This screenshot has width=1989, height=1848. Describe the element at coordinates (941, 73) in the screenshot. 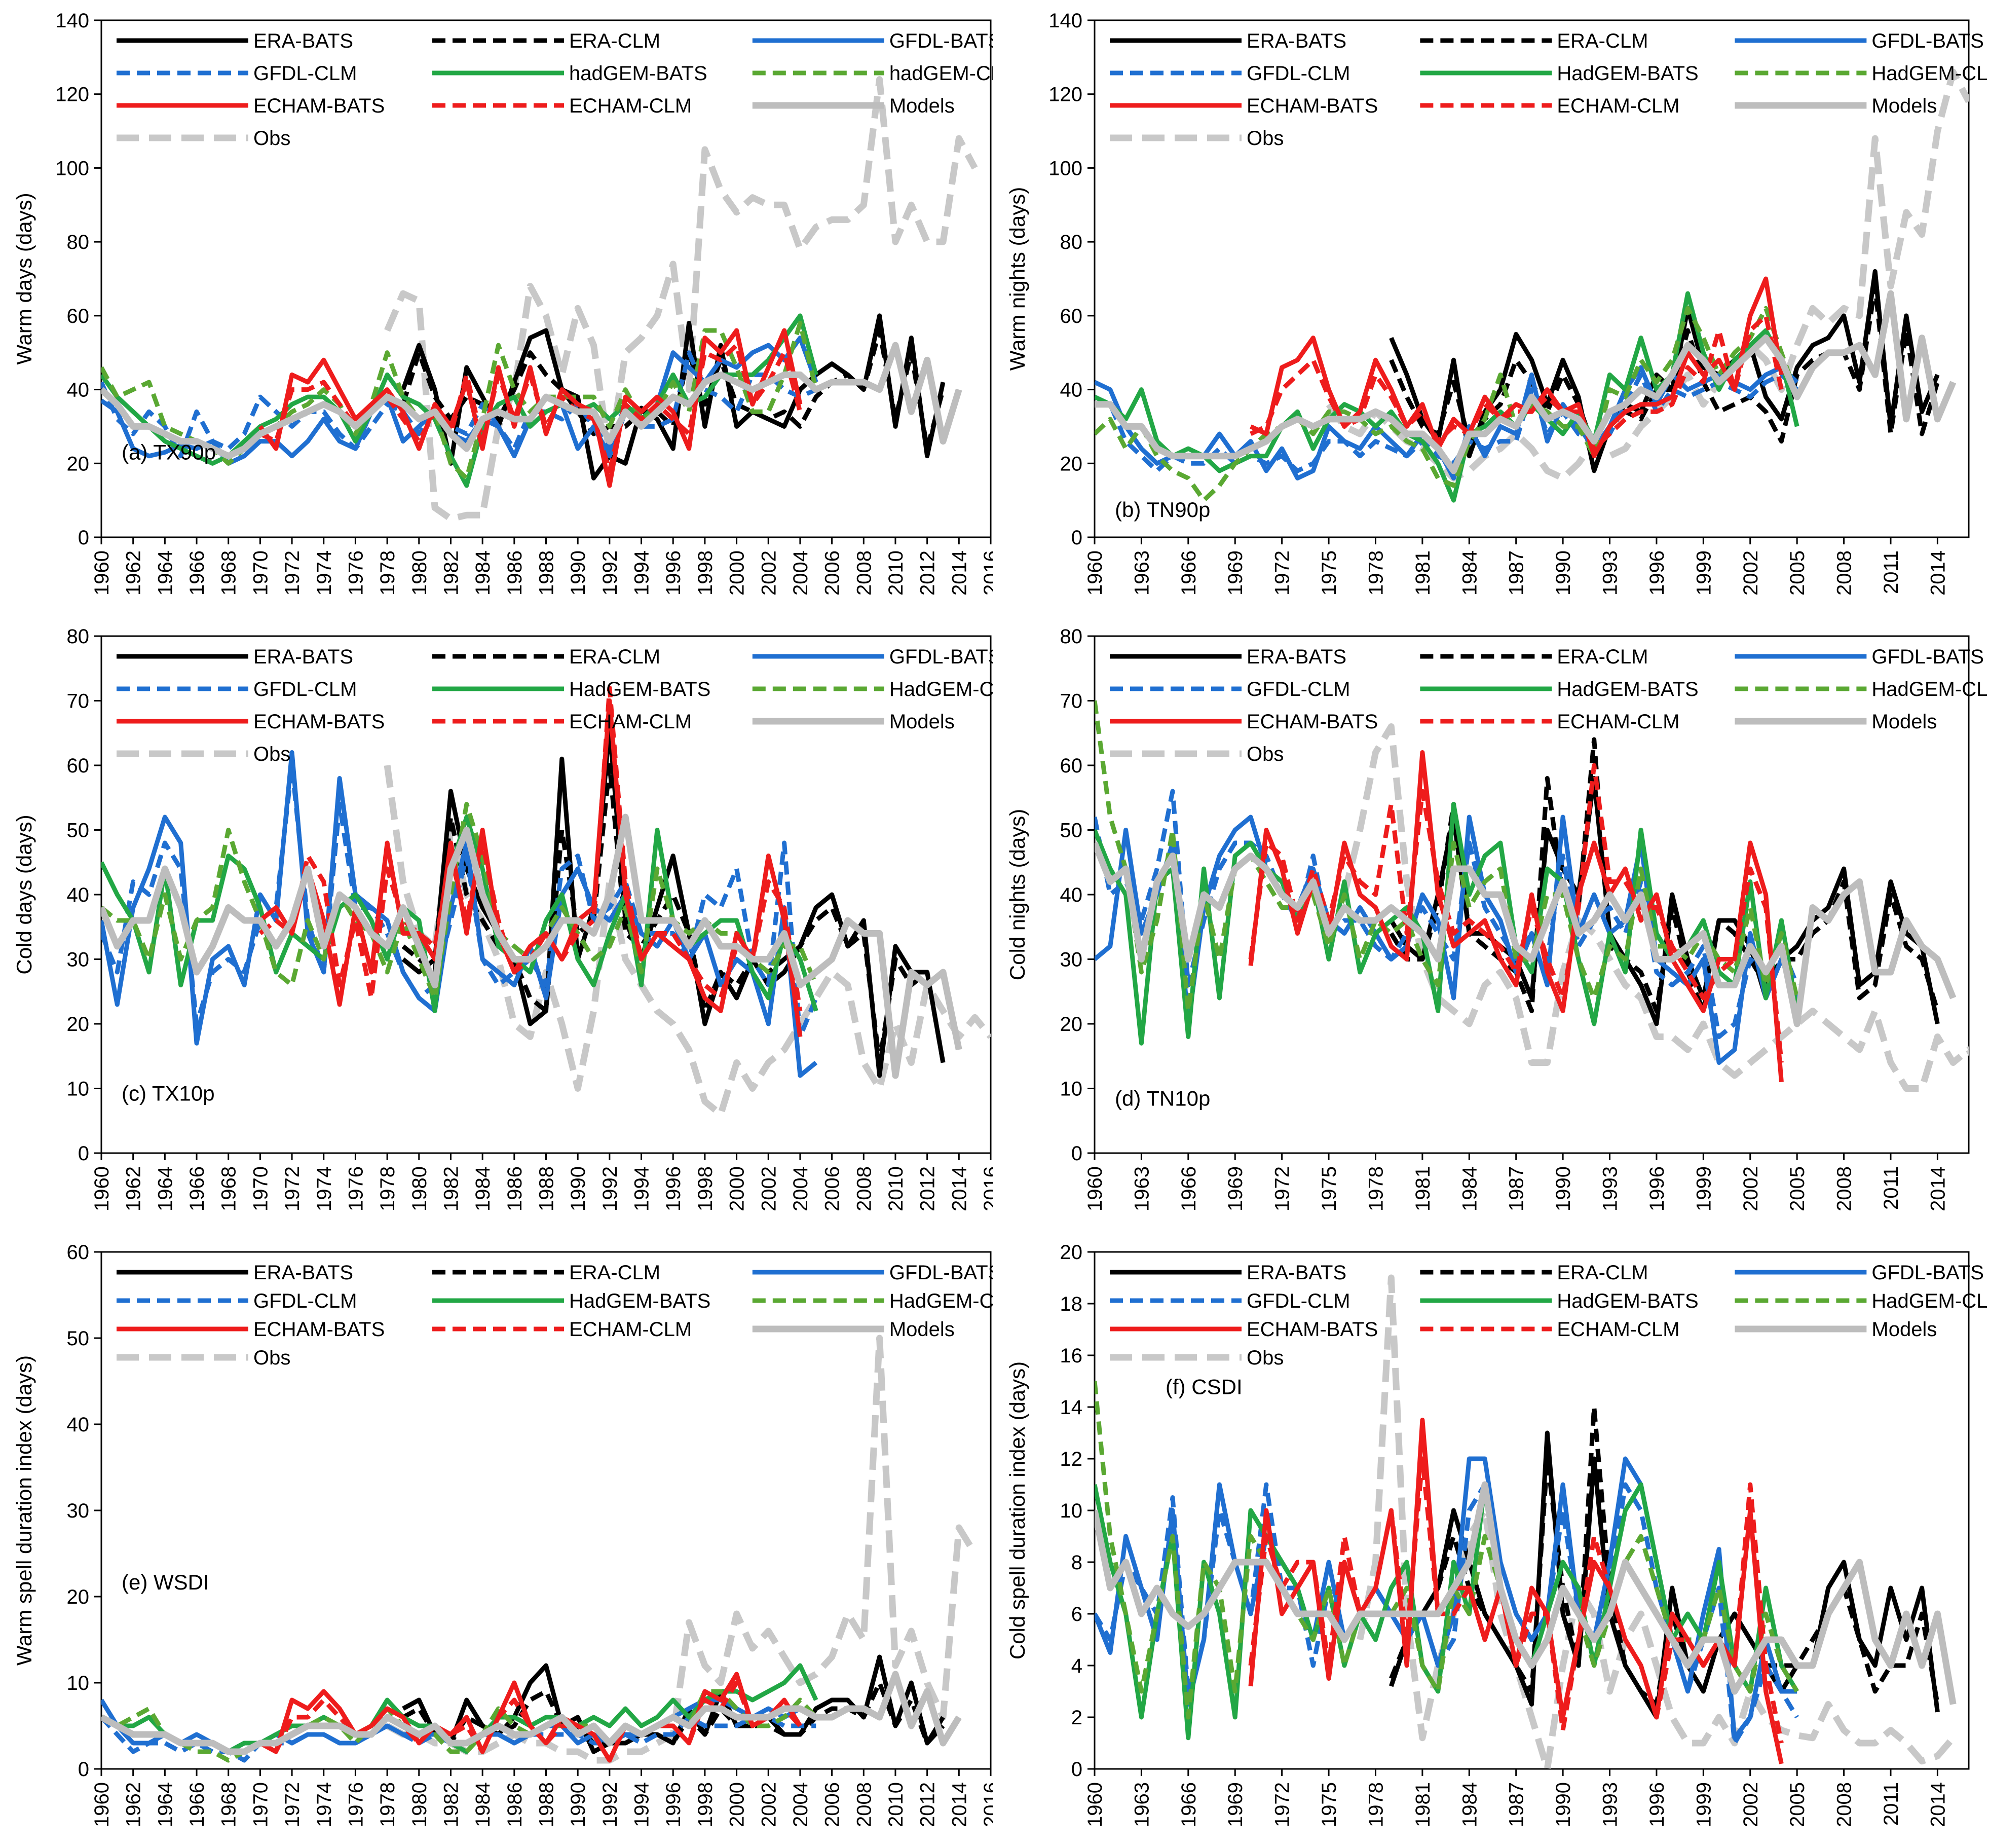

I see `legend-label: hadGEM-CLM` at that location.